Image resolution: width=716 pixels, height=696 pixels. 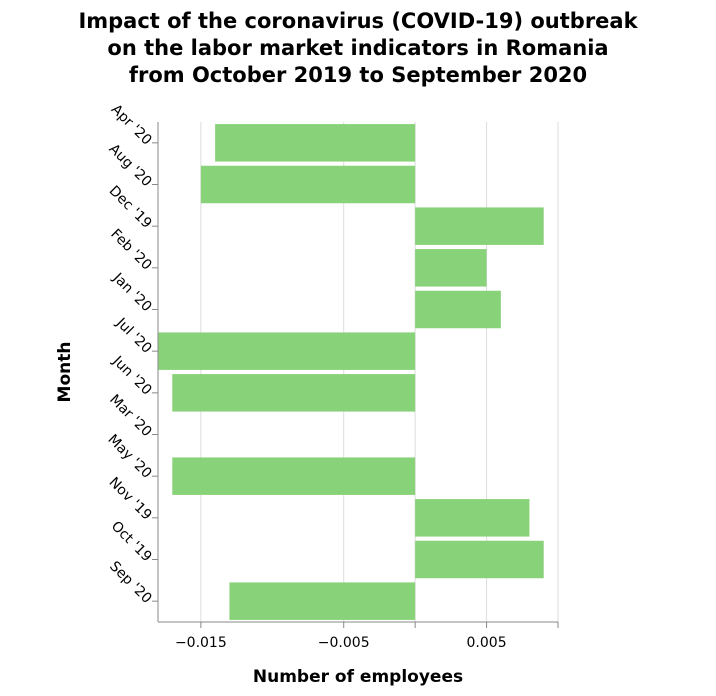 I want to click on y-tick-label: Apr '20, so click(x=131, y=125).